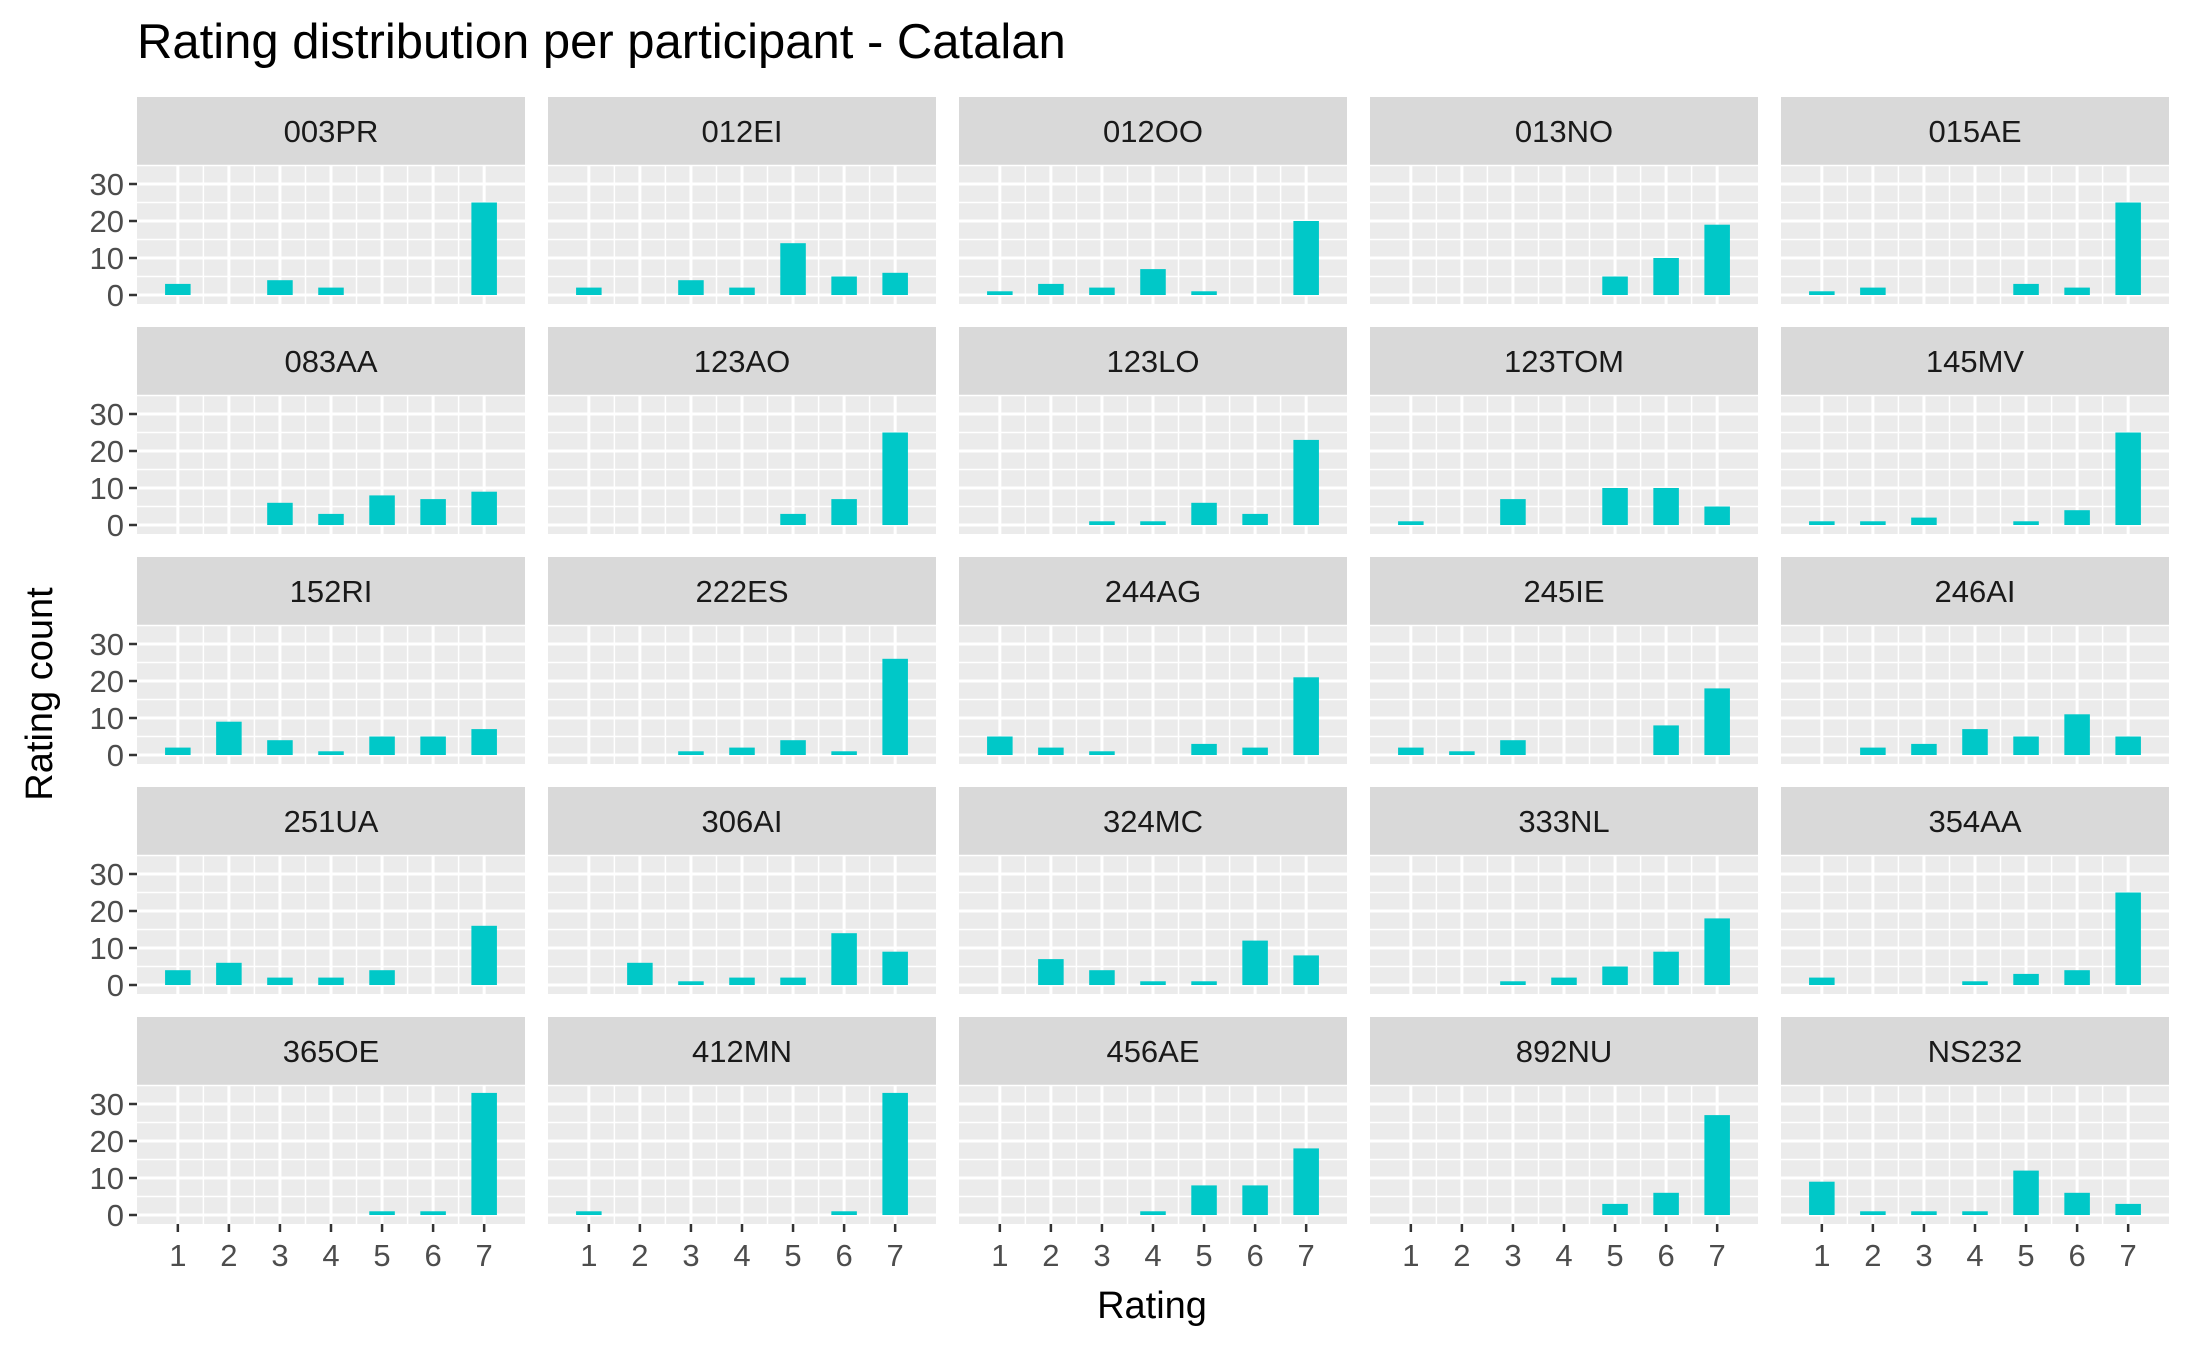 Image resolution: width=2187 pixels, height=1355 pixels. I want to click on facet-strip-label: 083AA, so click(330, 361).